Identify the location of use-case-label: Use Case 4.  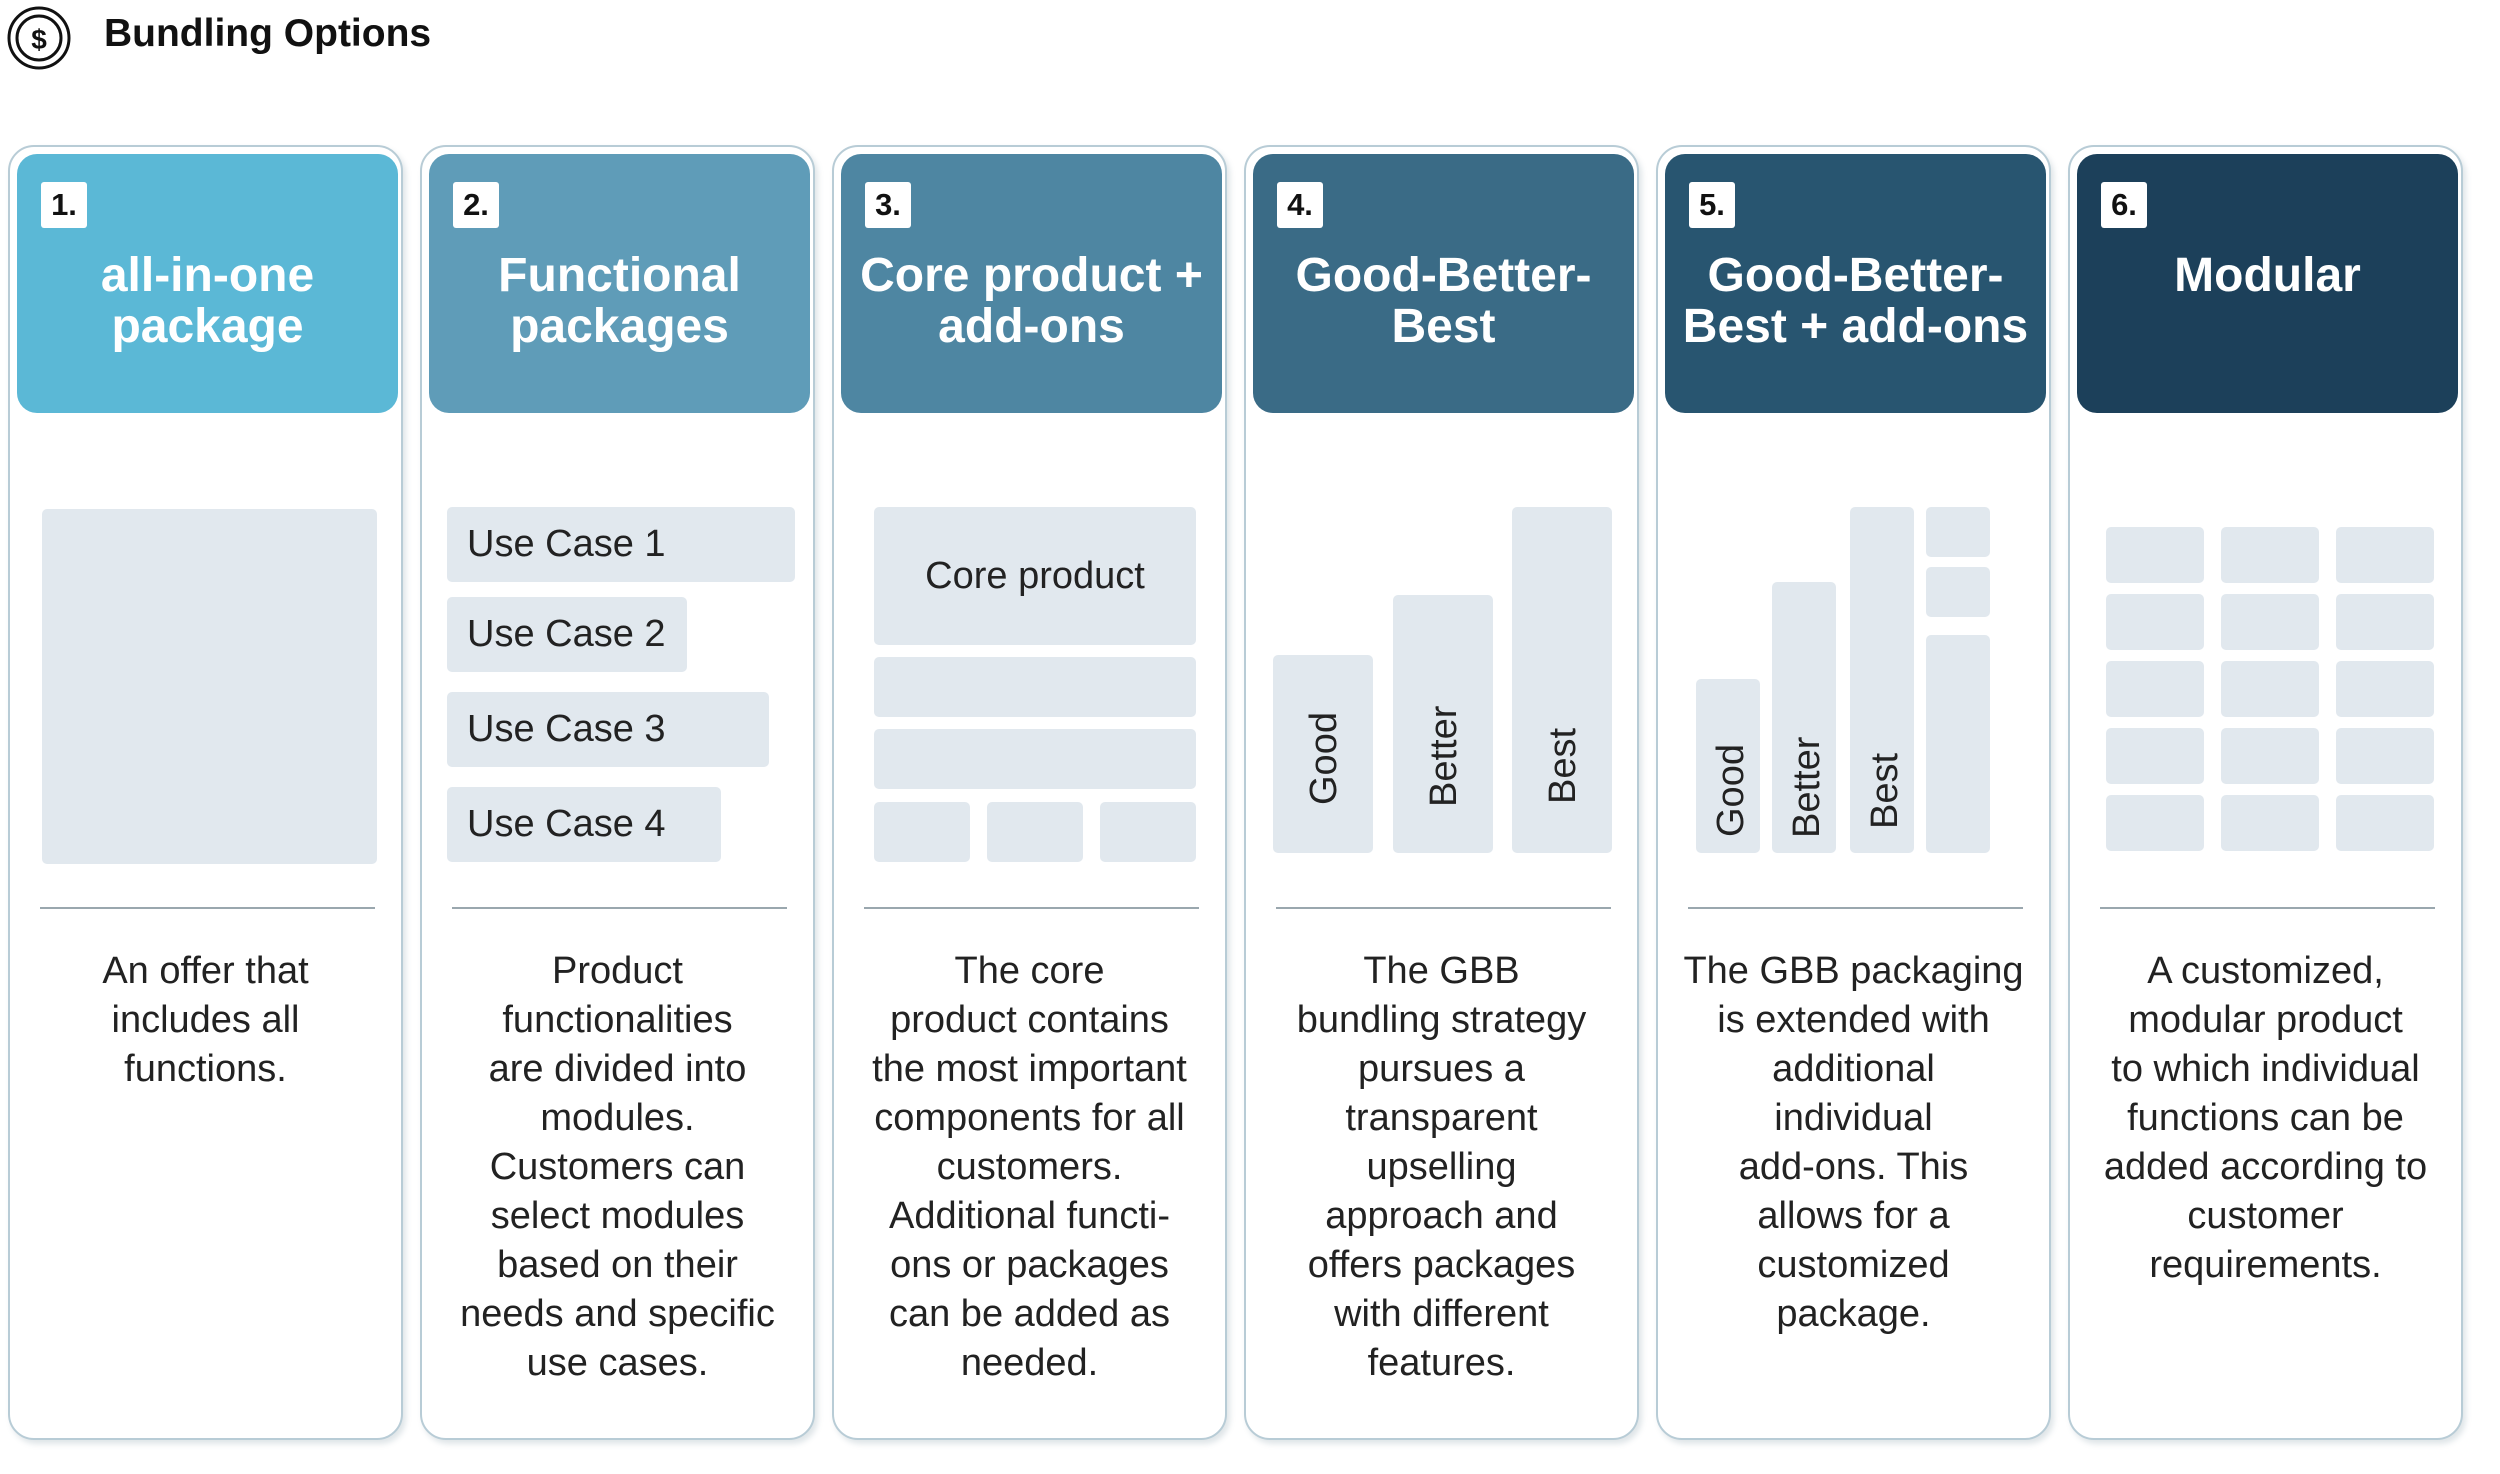
(566, 824).